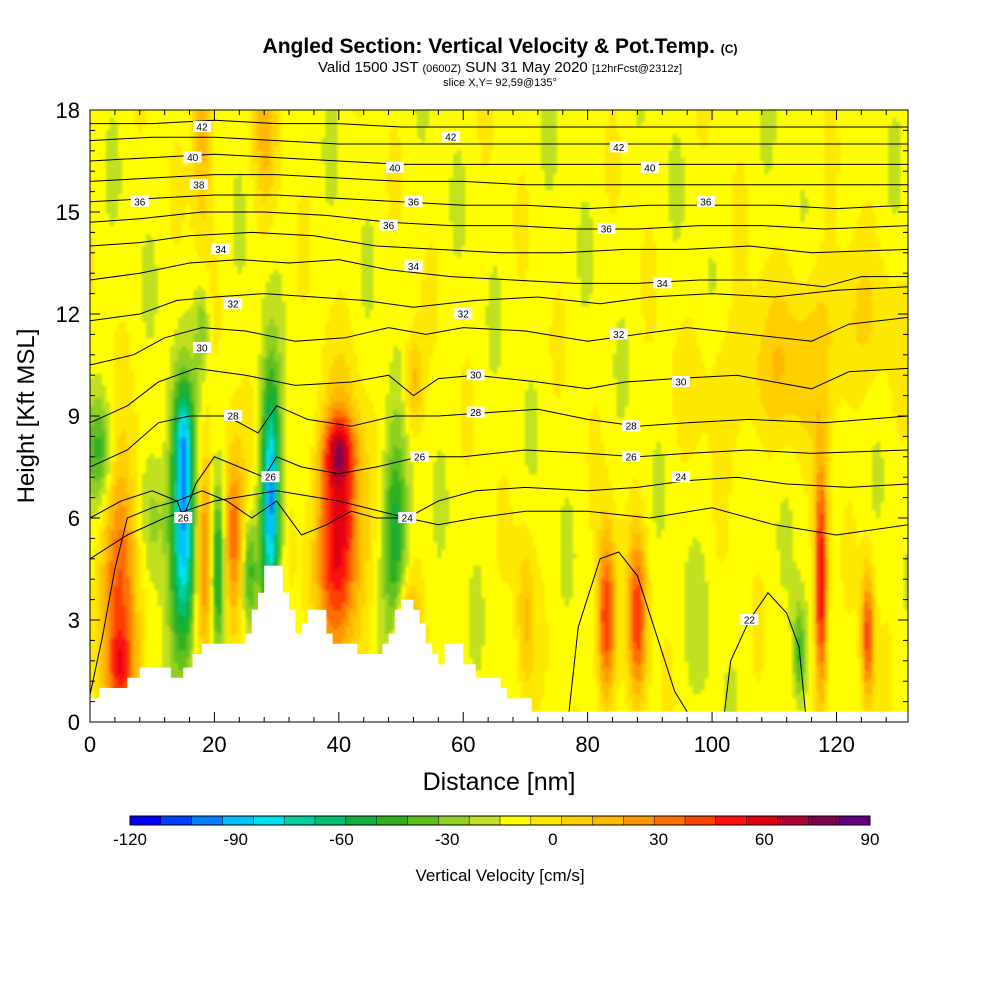 The image size is (1000, 1000). Describe the element at coordinates (764, 839) in the screenshot. I see `colorbar-tick-label: 60` at that location.